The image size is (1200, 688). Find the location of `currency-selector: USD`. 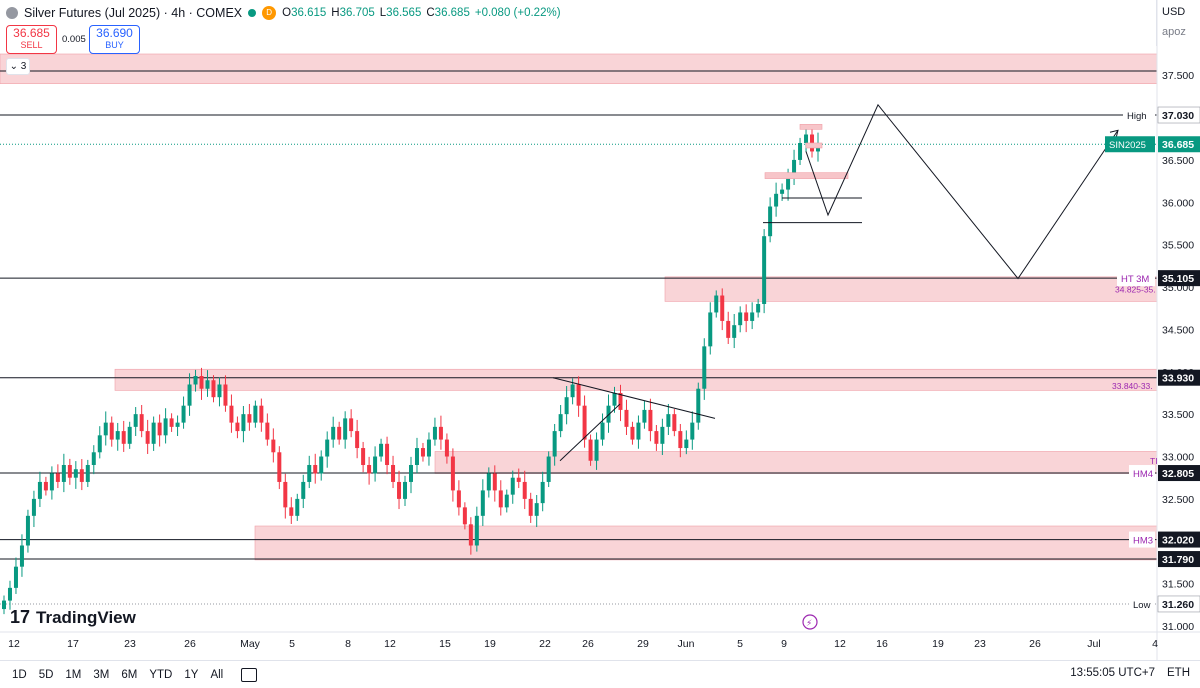

currency-selector: USD is located at coordinates (1174, 12).